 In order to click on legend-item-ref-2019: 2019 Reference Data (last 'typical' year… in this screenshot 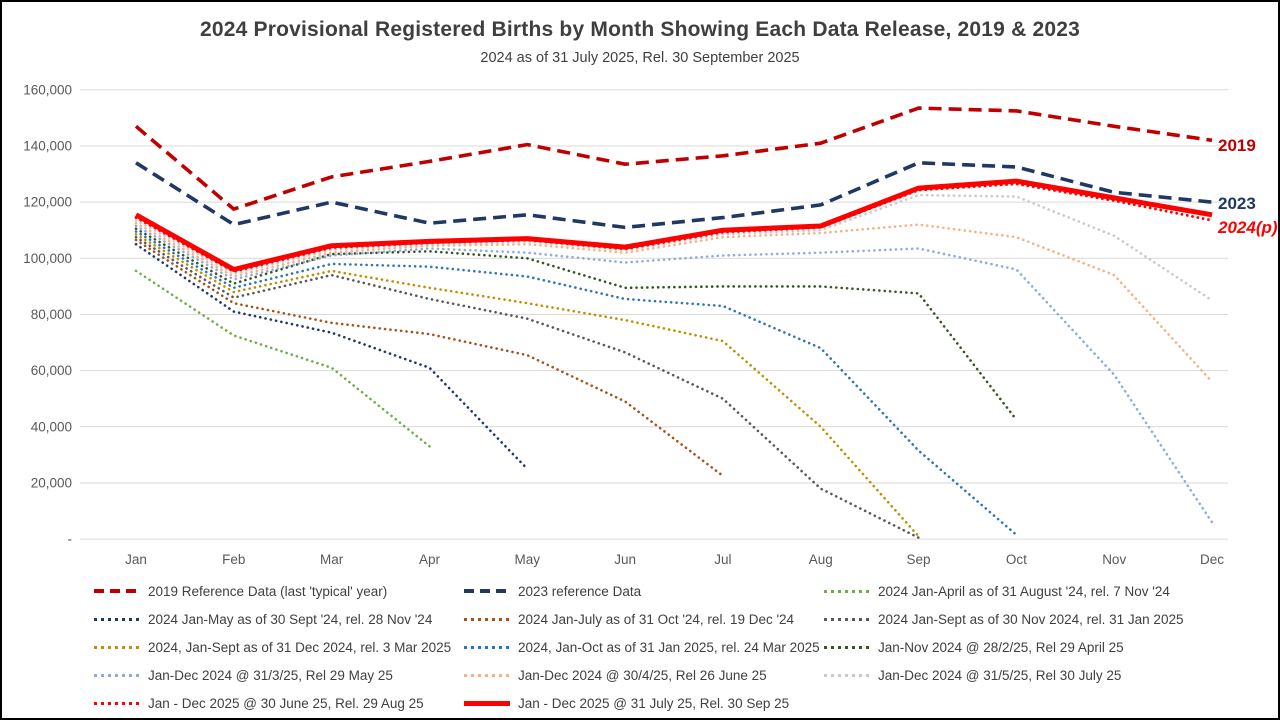, I will do `click(240, 591)`.